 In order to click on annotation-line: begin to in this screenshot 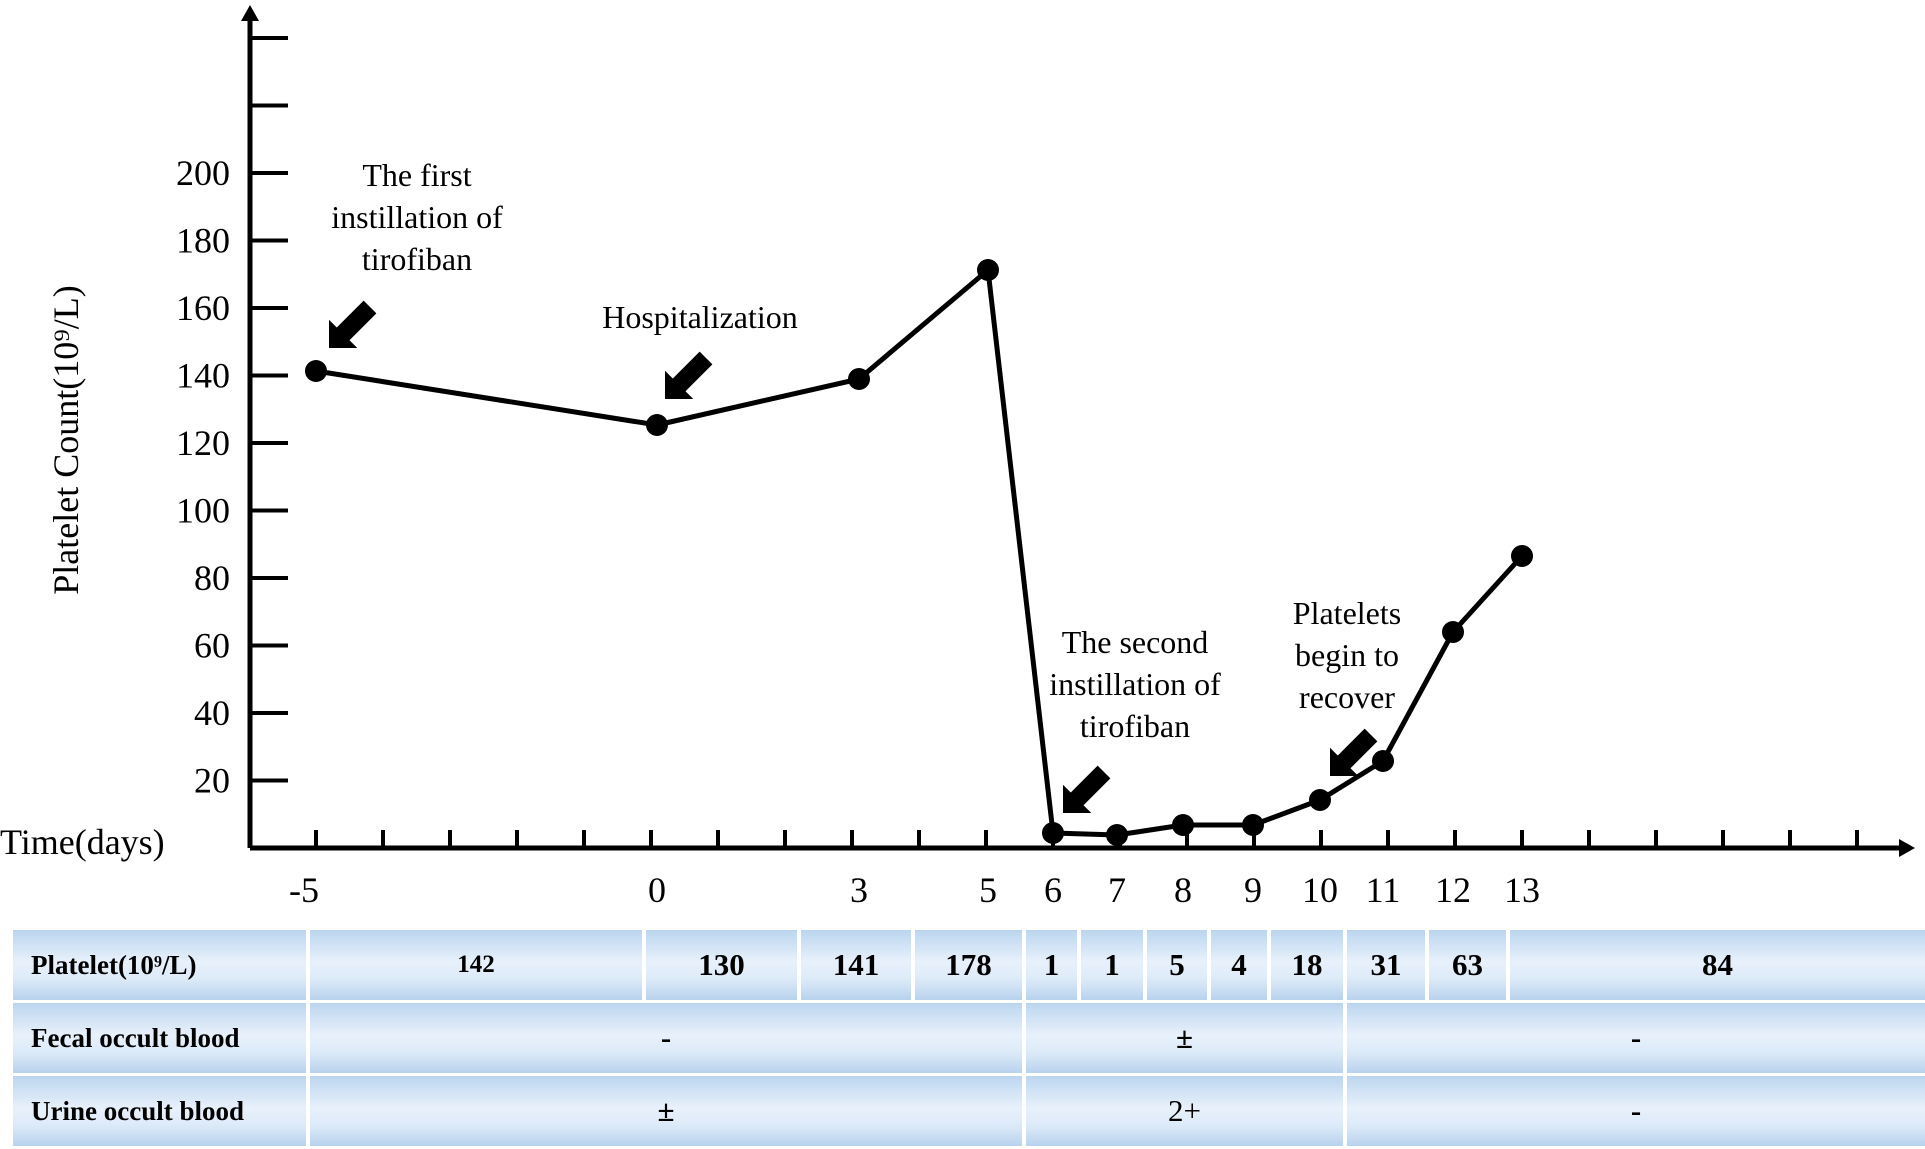, I will do `click(1347, 655)`.